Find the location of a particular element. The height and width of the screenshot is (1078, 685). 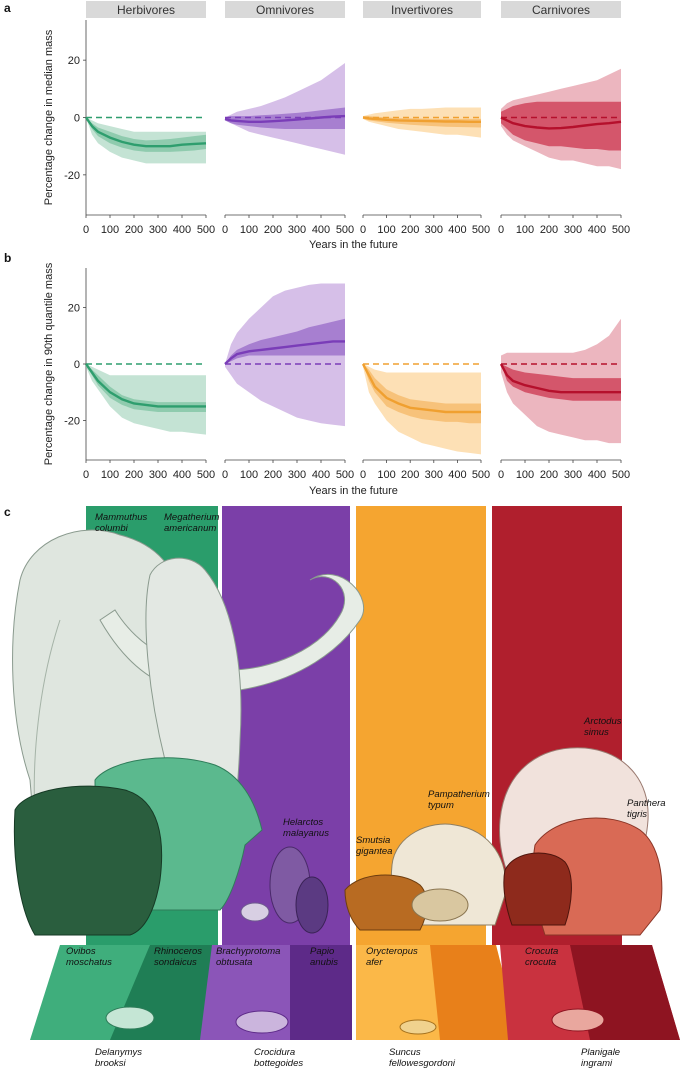

species-label-line: tigris is located at coordinates (637, 814).